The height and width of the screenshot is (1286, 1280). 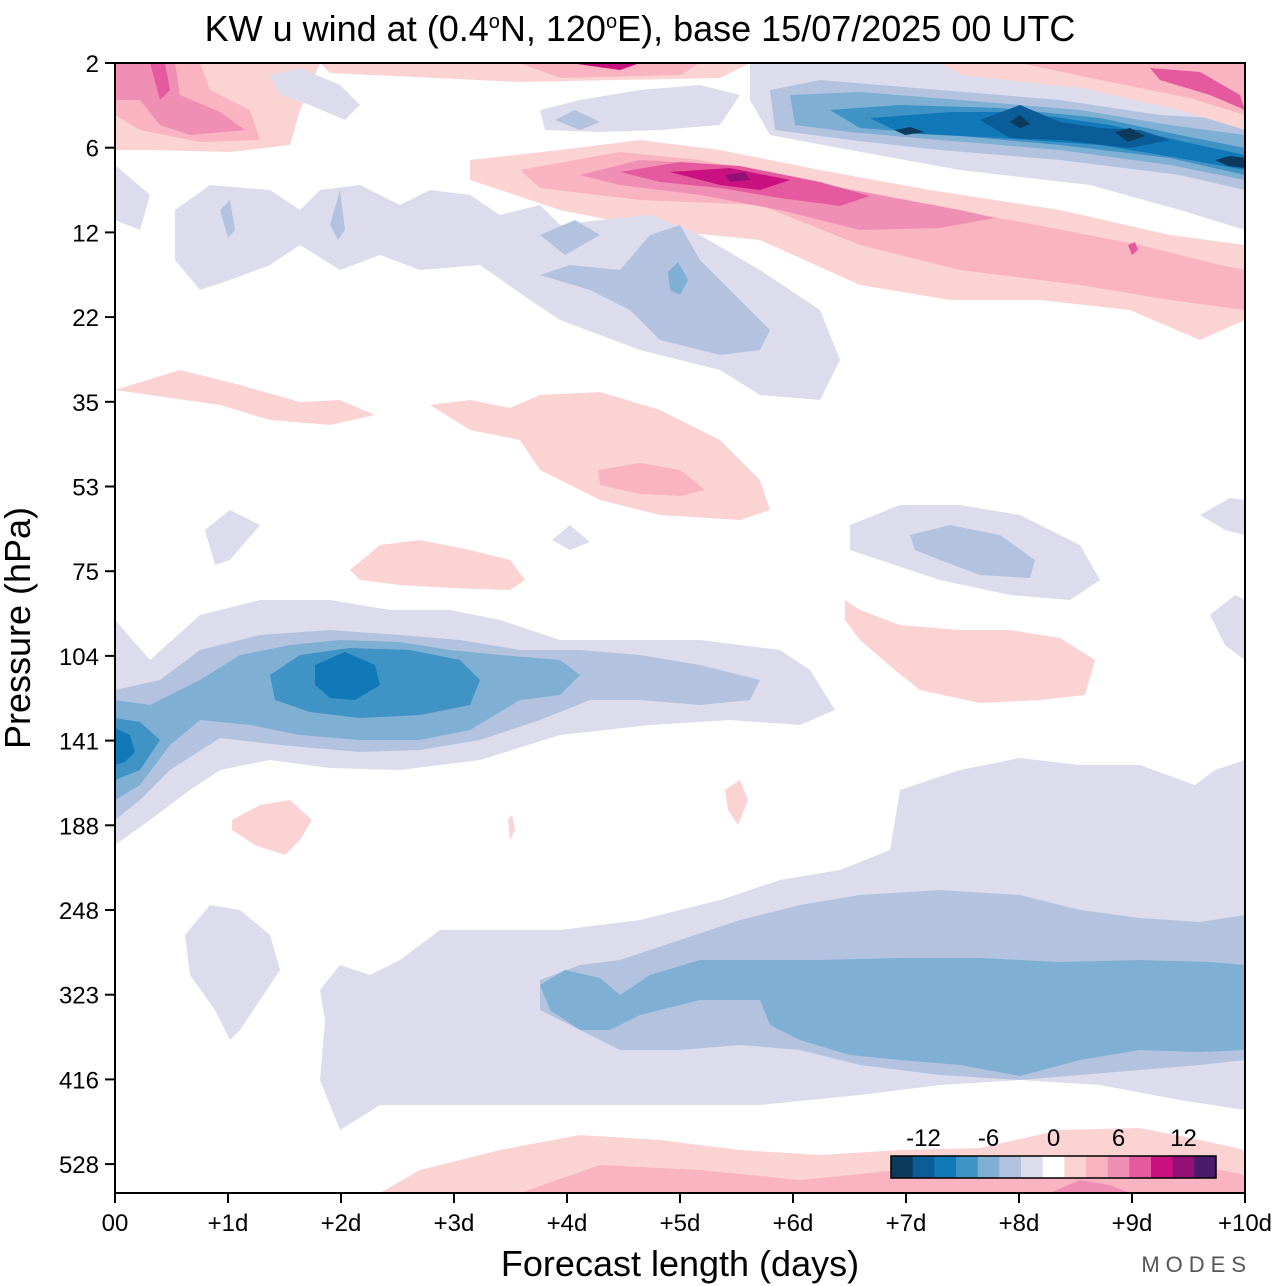 I want to click on y-tick-label: 53, so click(x=85, y=488).